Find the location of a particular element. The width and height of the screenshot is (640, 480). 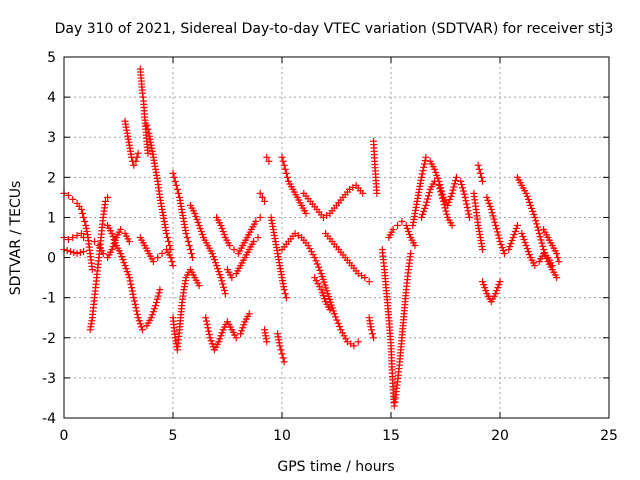

y-tick-label: -2 is located at coordinates (49, 339).